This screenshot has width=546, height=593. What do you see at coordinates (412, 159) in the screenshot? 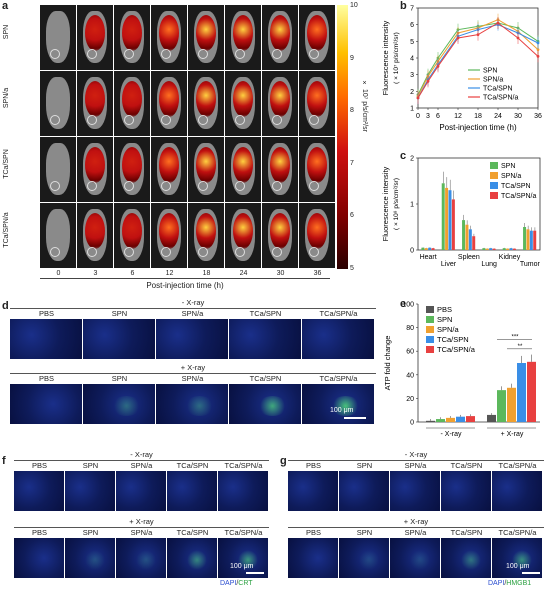
I see `y-tick-label: 2` at bounding box center [412, 159].